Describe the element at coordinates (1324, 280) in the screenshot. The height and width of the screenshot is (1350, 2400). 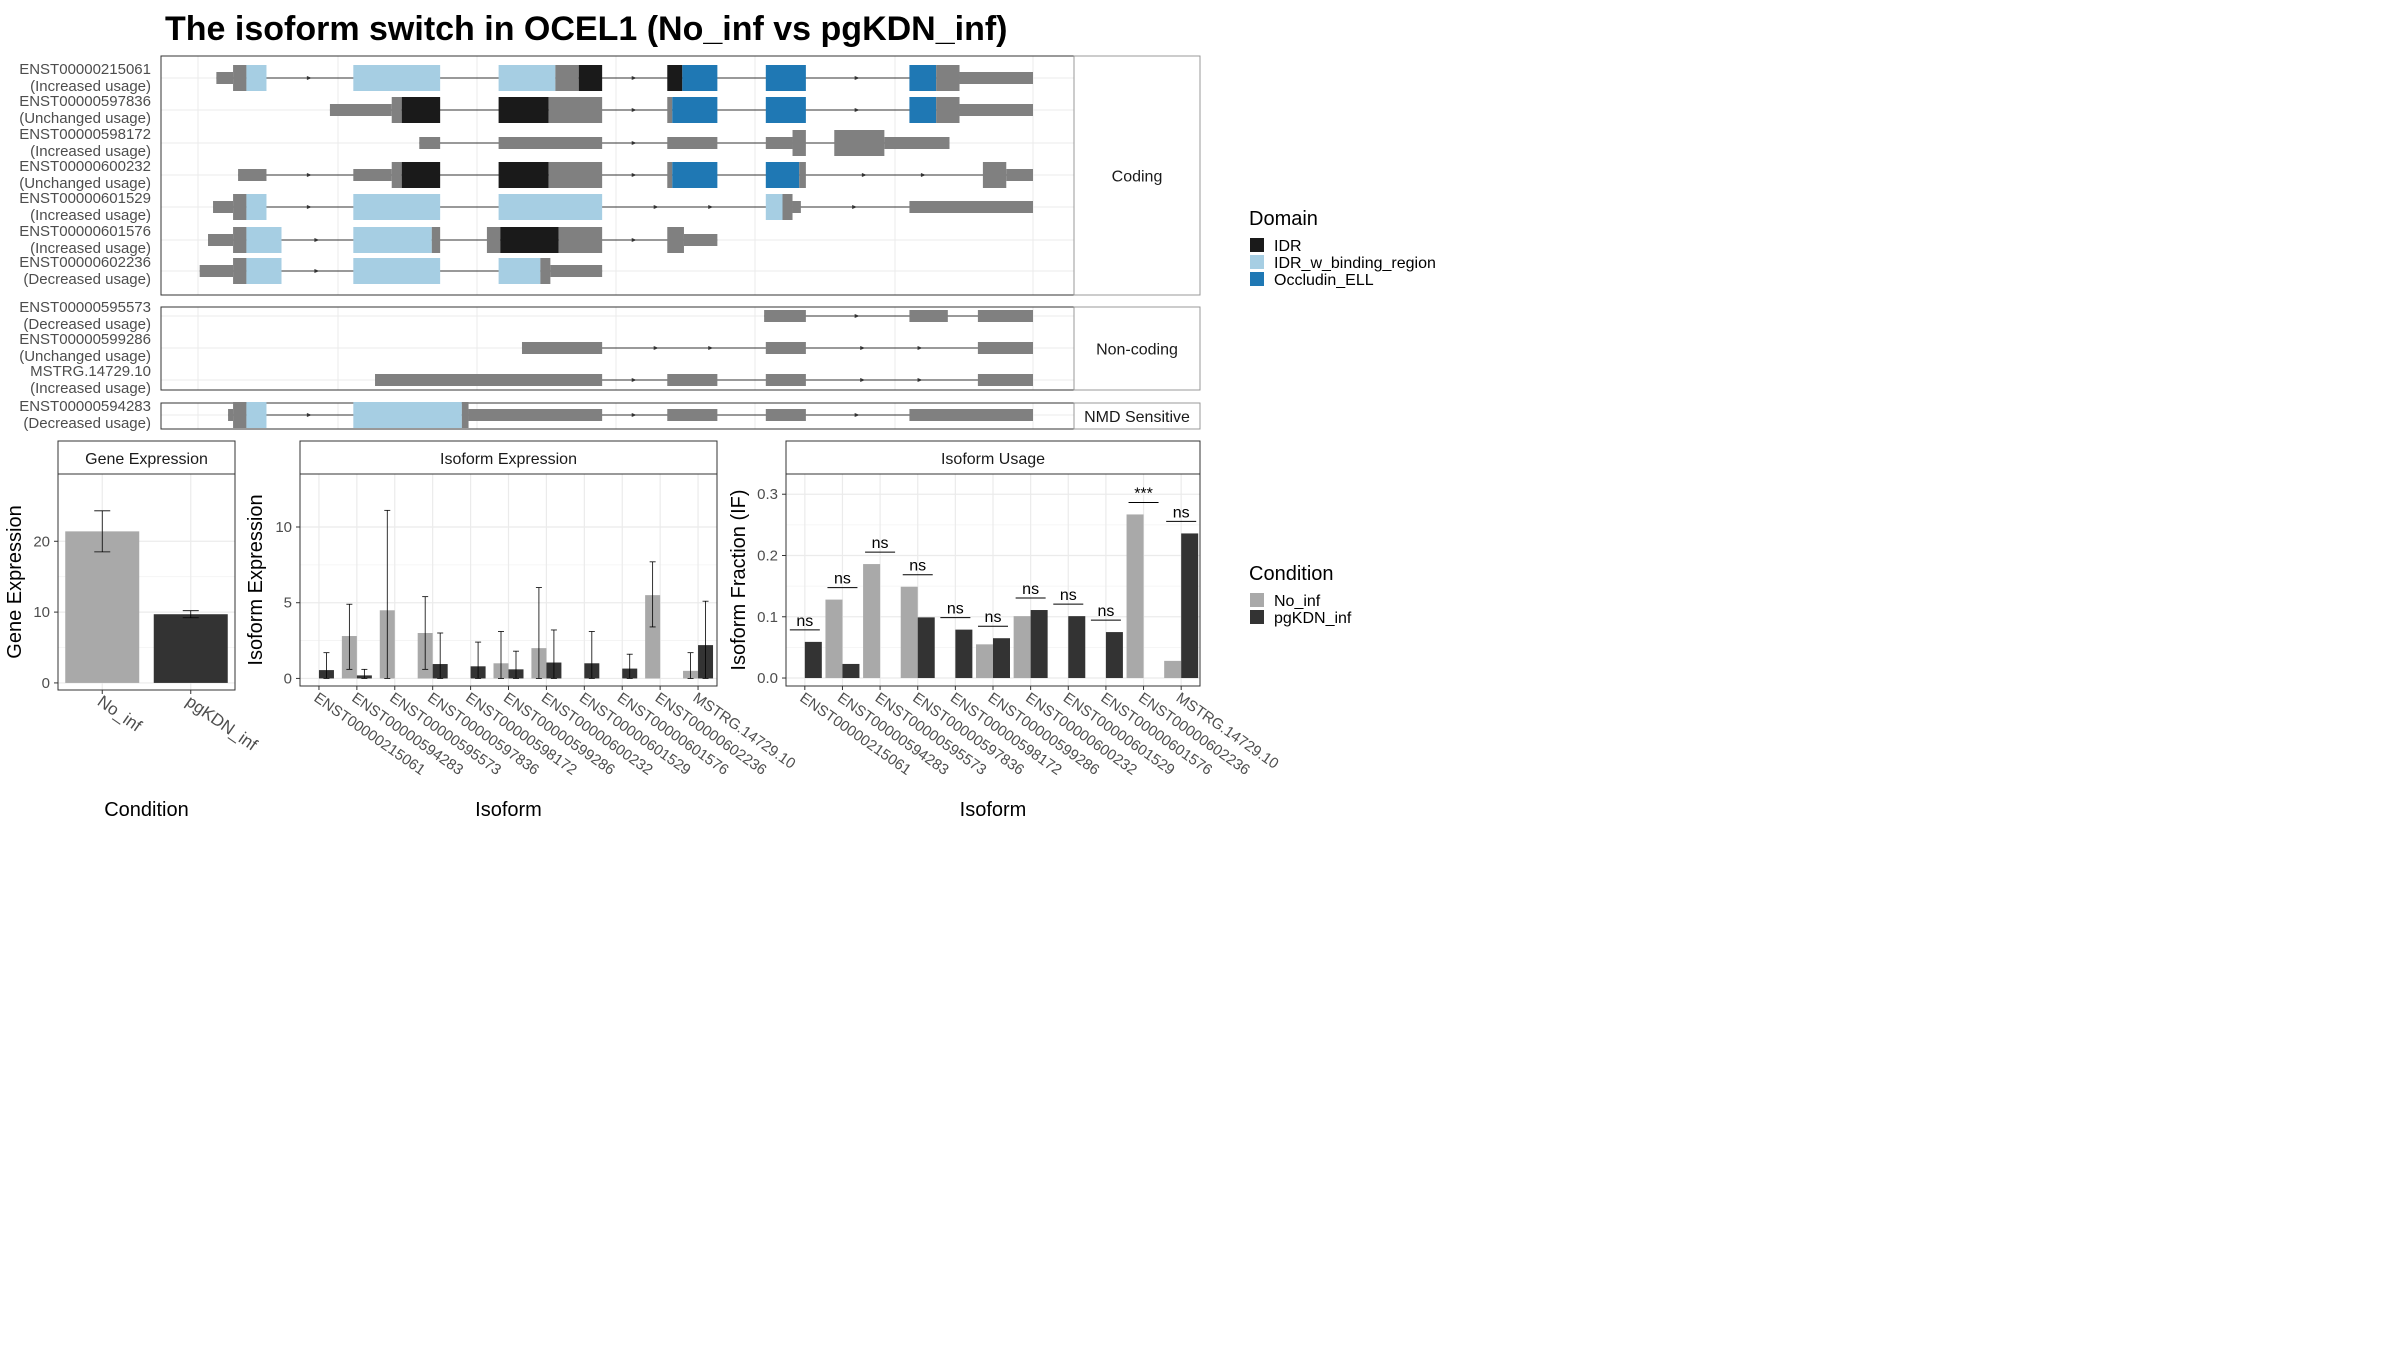
I see `legend-label: Occludin_ELL` at that location.